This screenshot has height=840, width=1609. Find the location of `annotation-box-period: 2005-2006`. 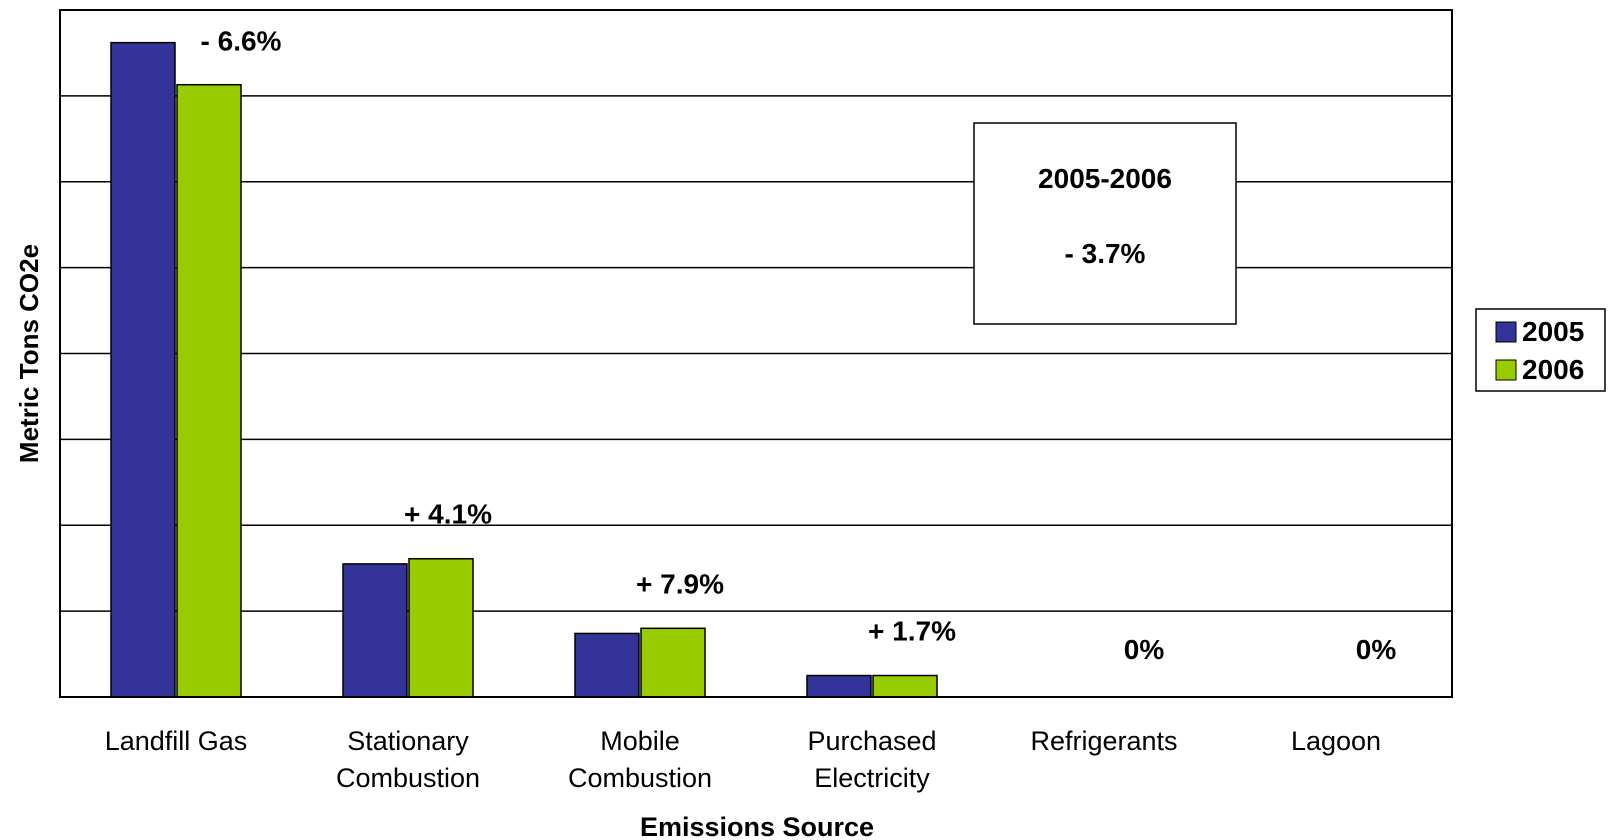

annotation-box-period: 2005-2006 is located at coordinates (1105, 178).